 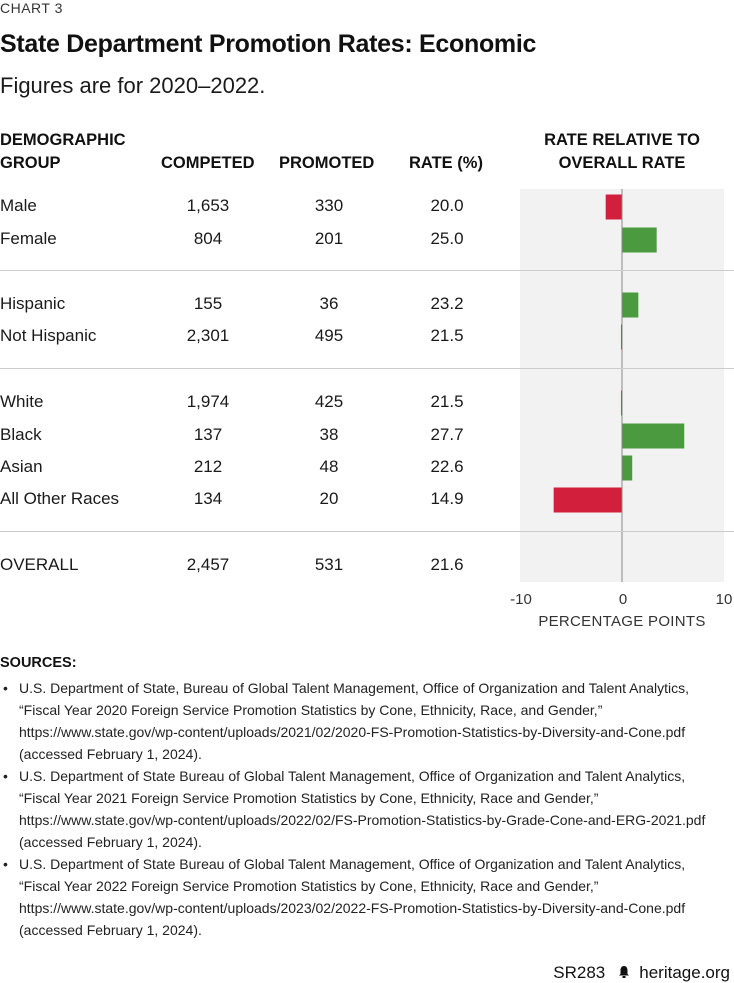 I want to click on row-rate: 25.0, so click(x=447, y=238).